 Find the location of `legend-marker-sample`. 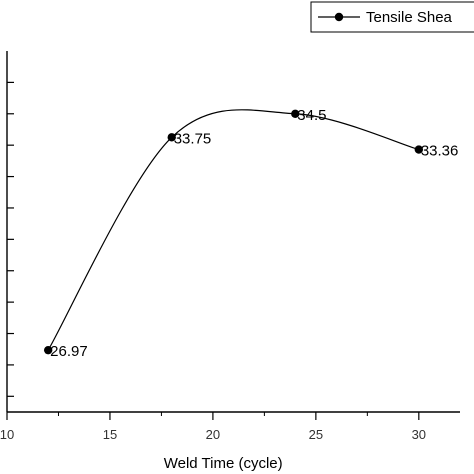

legend-marker-sample is located at coordinates (339, 17).